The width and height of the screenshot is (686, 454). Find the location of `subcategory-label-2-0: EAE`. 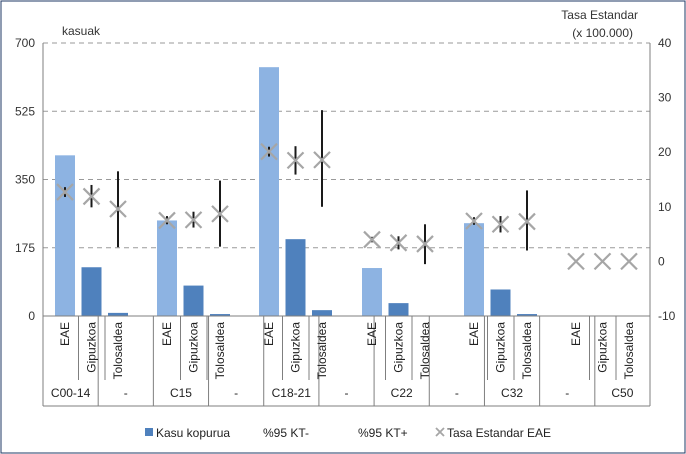

subcategory-label-2-0: EAE is located at coordinates (167, 334).